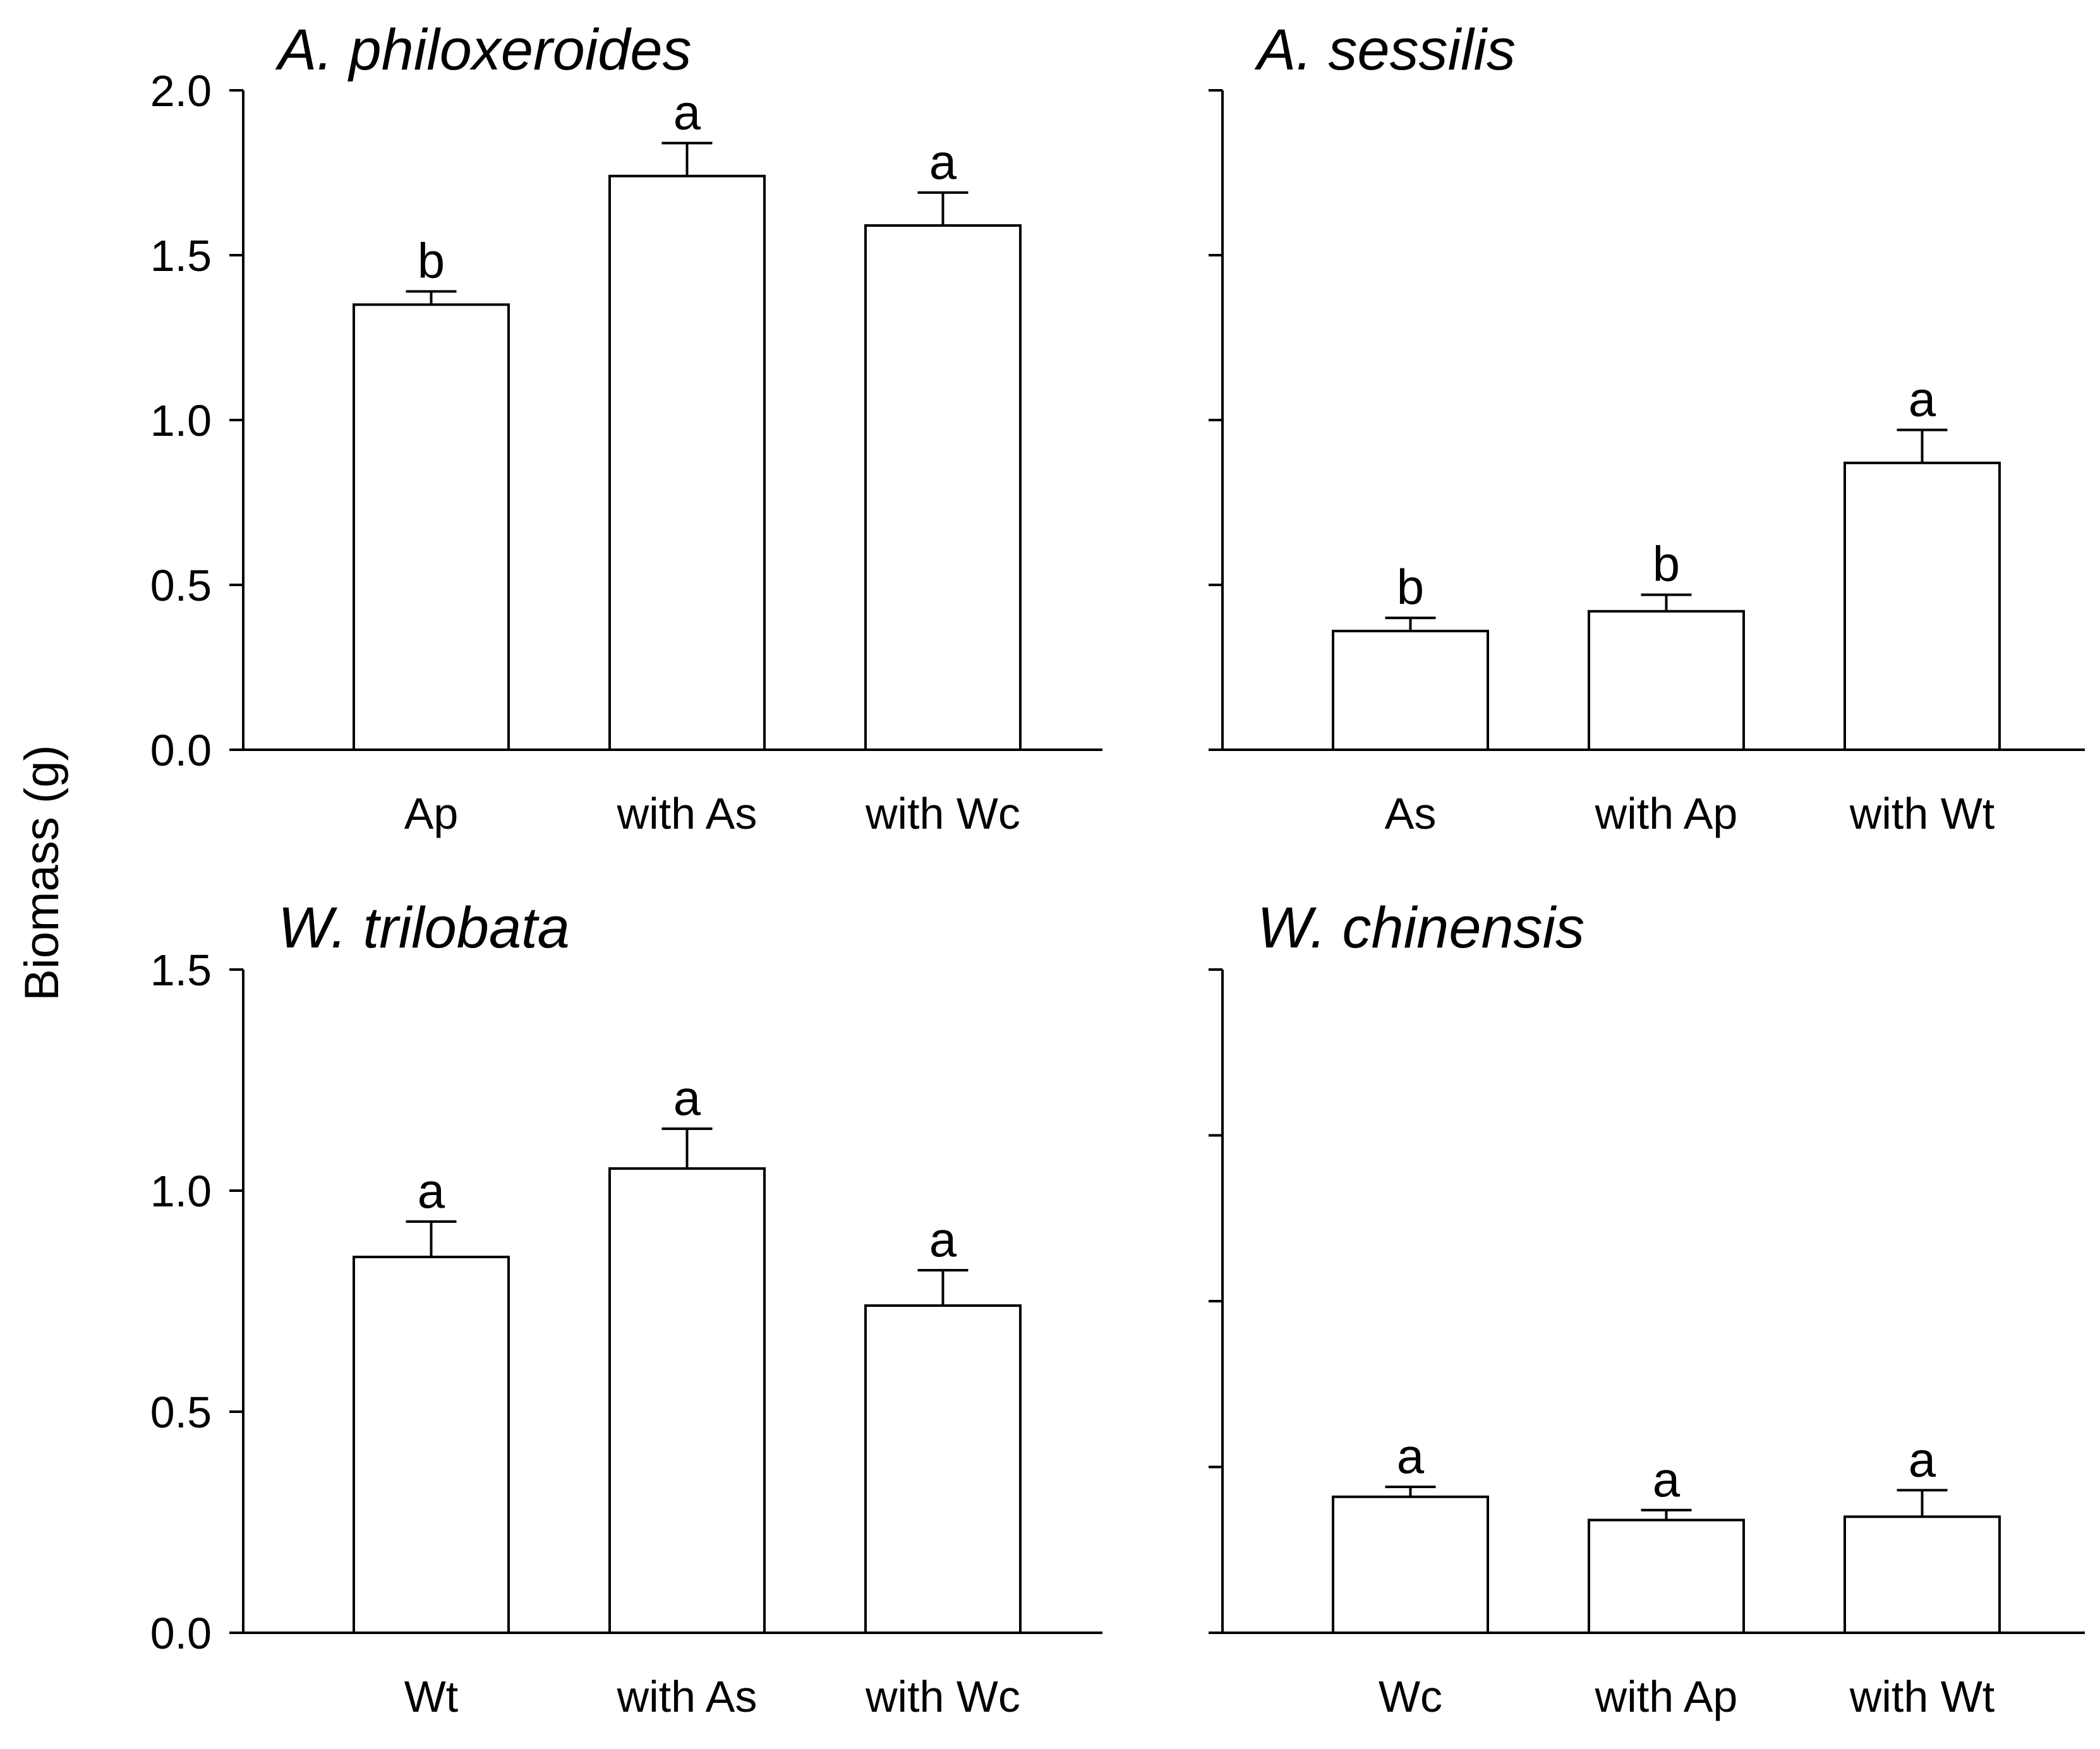  I want to click on y-tick-label: 2.0, so click(181, 91).